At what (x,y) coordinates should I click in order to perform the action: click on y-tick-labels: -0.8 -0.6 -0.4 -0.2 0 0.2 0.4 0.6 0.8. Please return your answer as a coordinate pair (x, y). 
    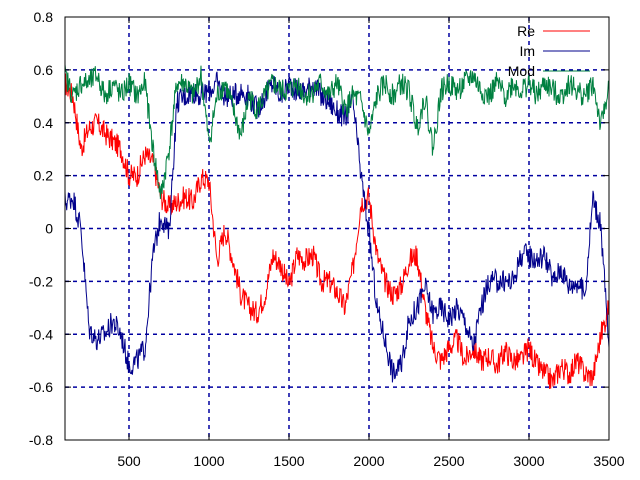
    Looking at the image, I should click on (41, 228).